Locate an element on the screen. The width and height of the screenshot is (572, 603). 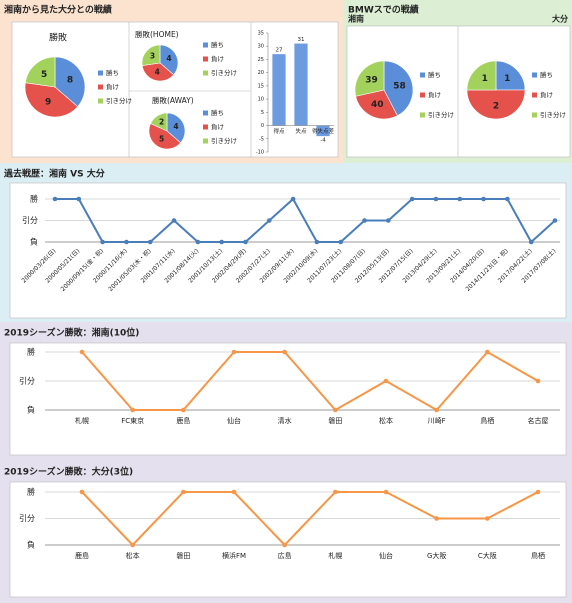
data-label: -4 is located at coordinates (323, 141).